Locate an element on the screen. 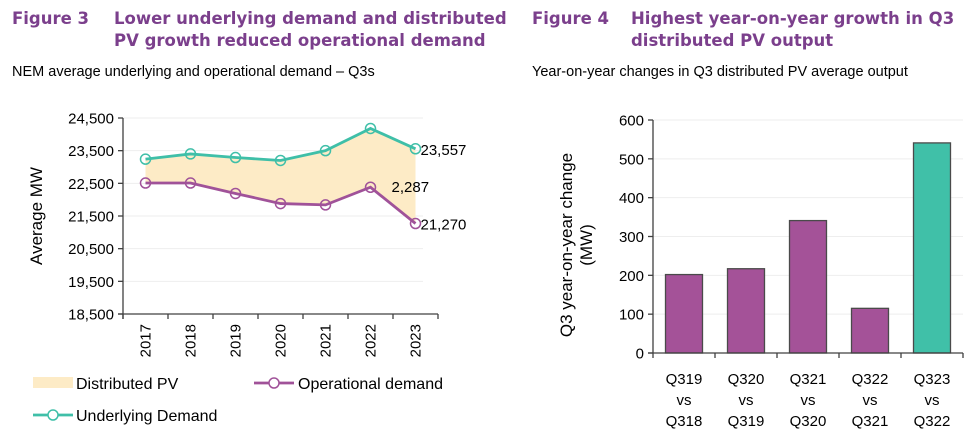  y-tick-label: 23,500 is located at coordinates (91, 151).